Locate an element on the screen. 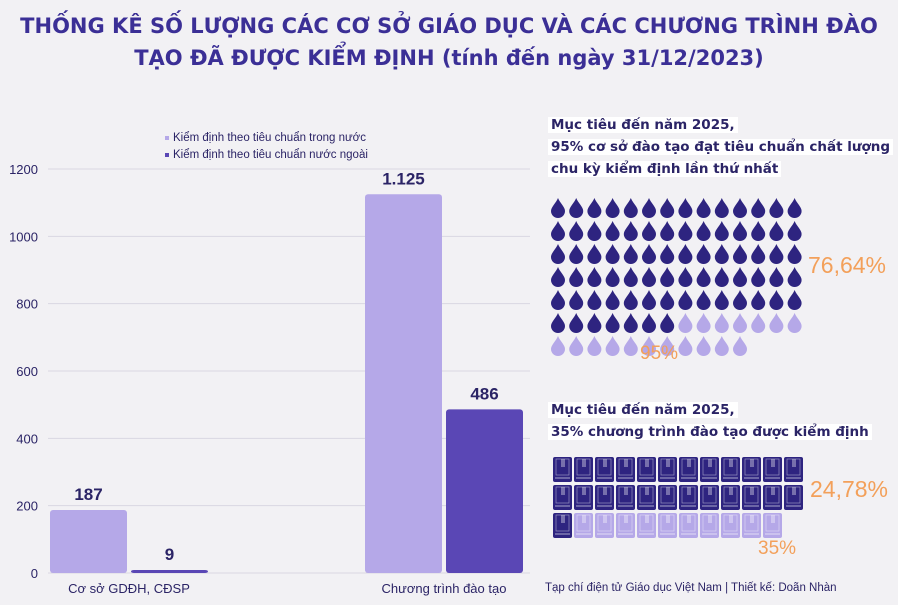 The image size is (898, 605). x-tick-label: Chương trình đào tạo is located at coordinates (444, 588).